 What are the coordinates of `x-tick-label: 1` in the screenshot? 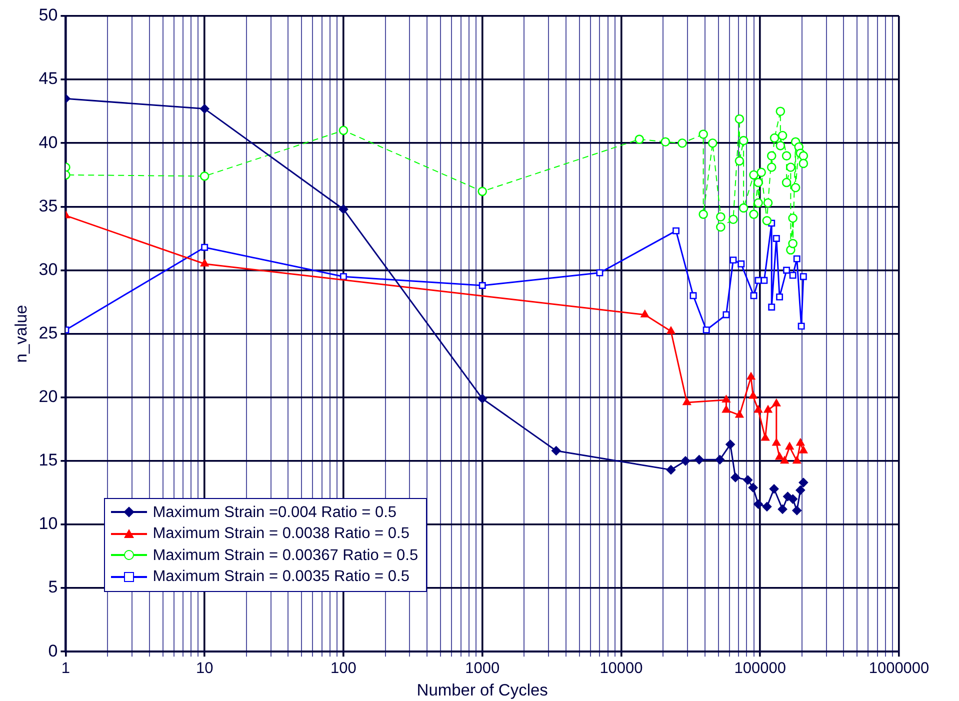 It's located at (65, 669).